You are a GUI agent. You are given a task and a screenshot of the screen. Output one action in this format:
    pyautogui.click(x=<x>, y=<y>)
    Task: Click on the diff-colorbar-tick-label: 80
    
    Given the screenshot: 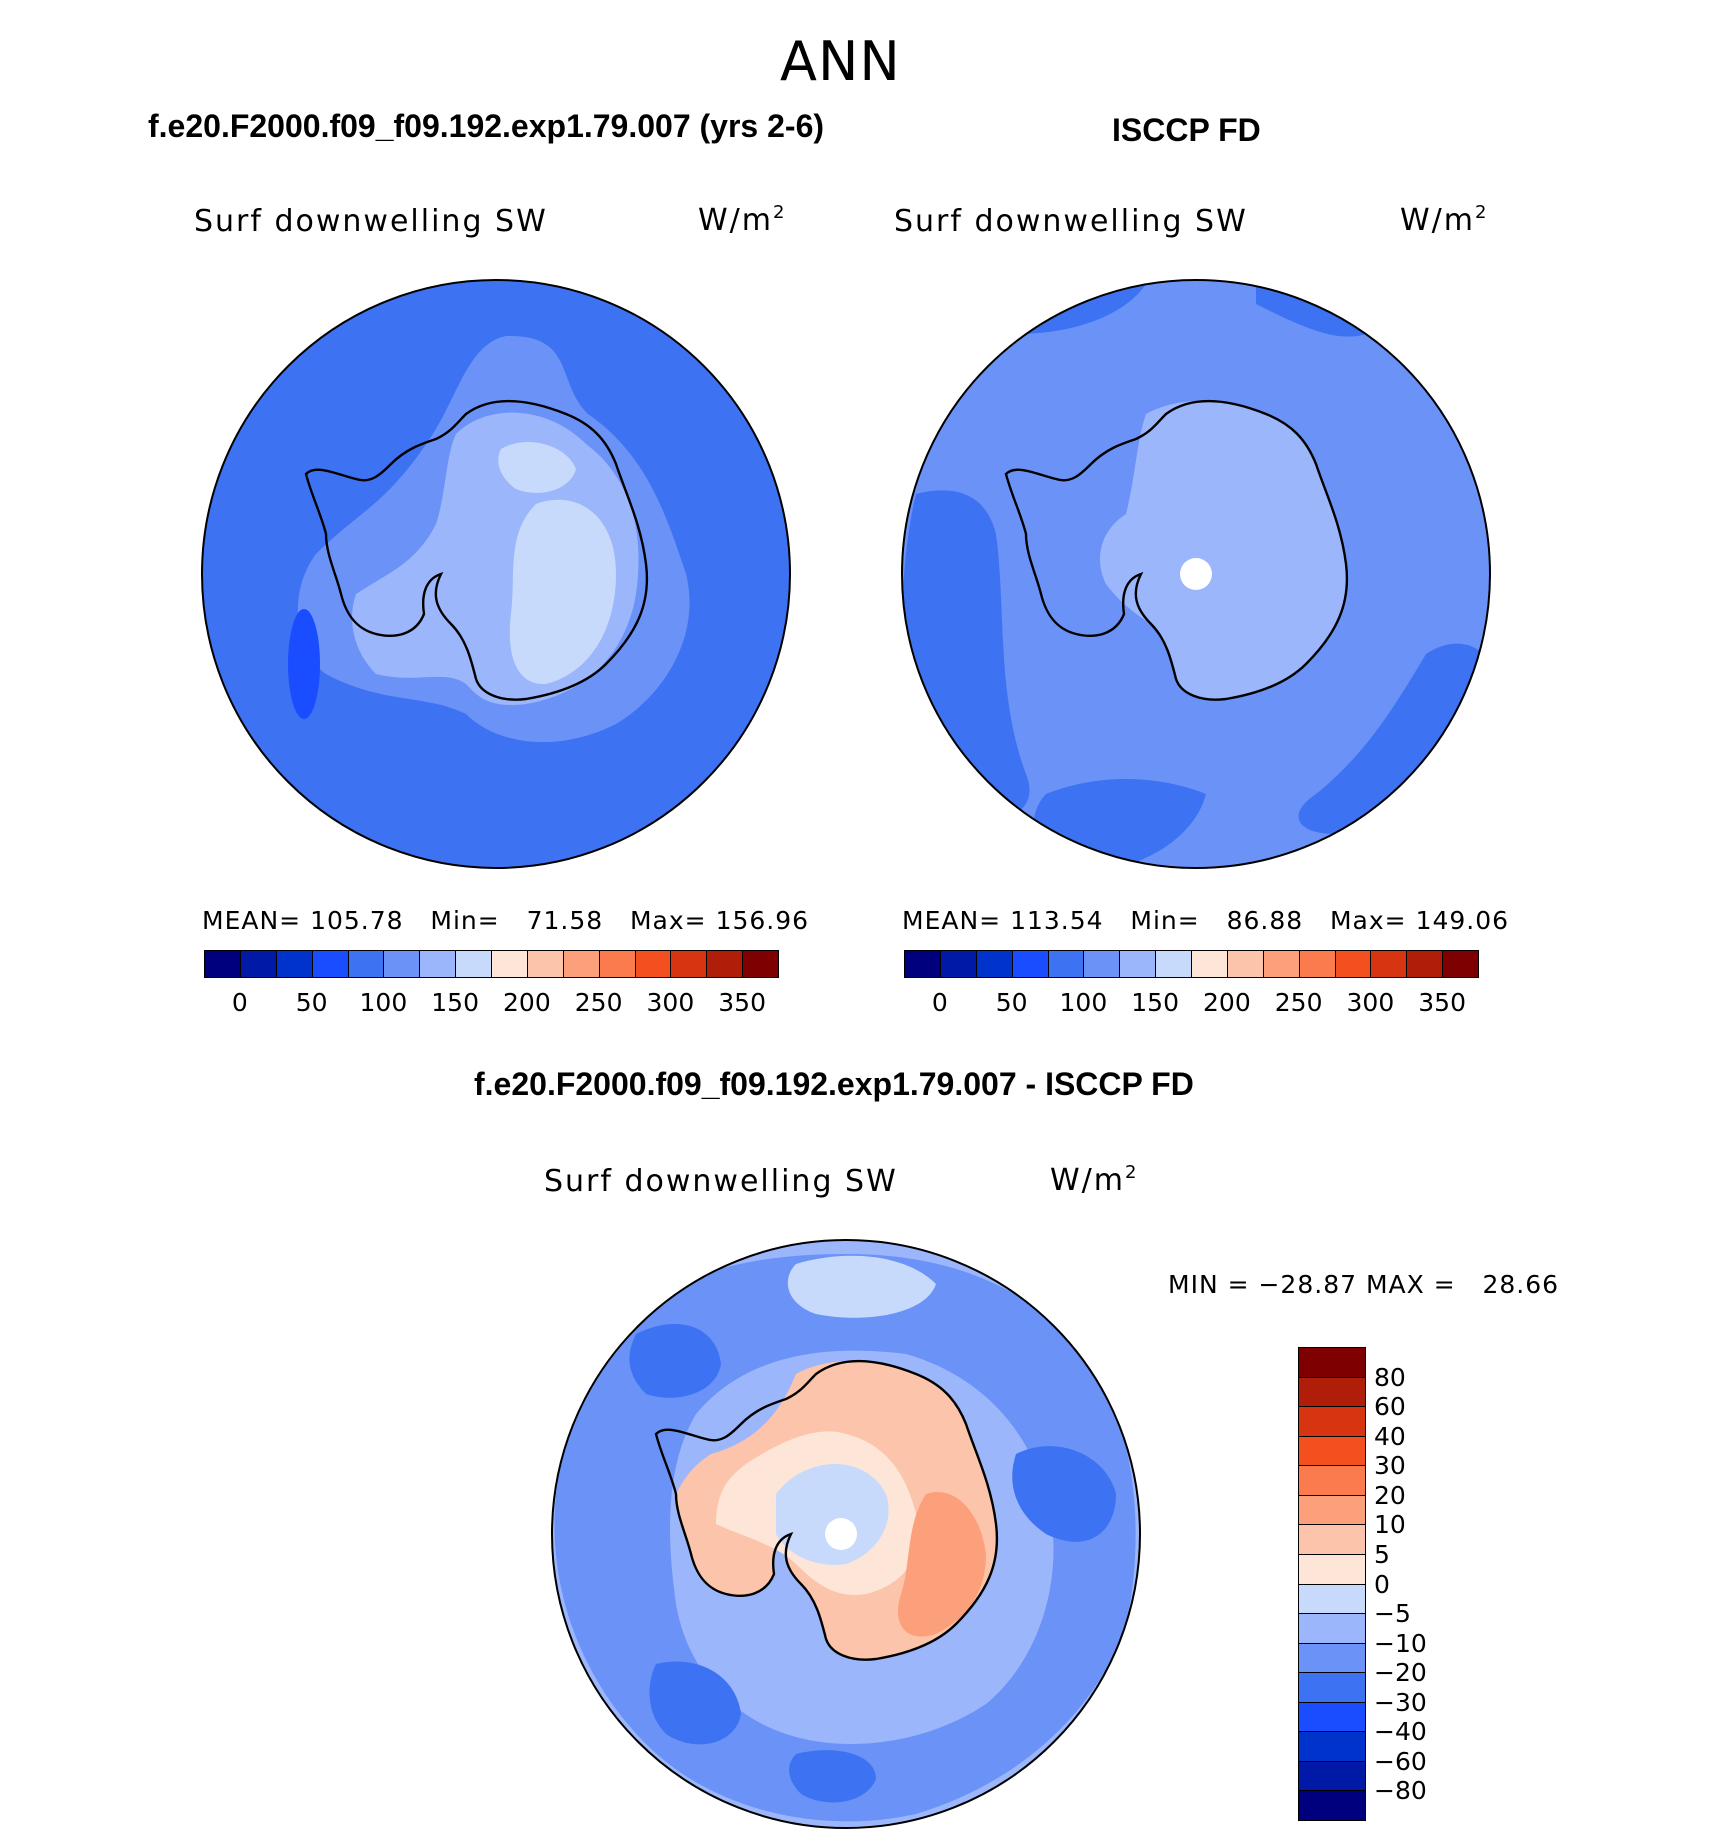 What is the action you would take?
    pyautogui.click(x=1390, y=1377)
    